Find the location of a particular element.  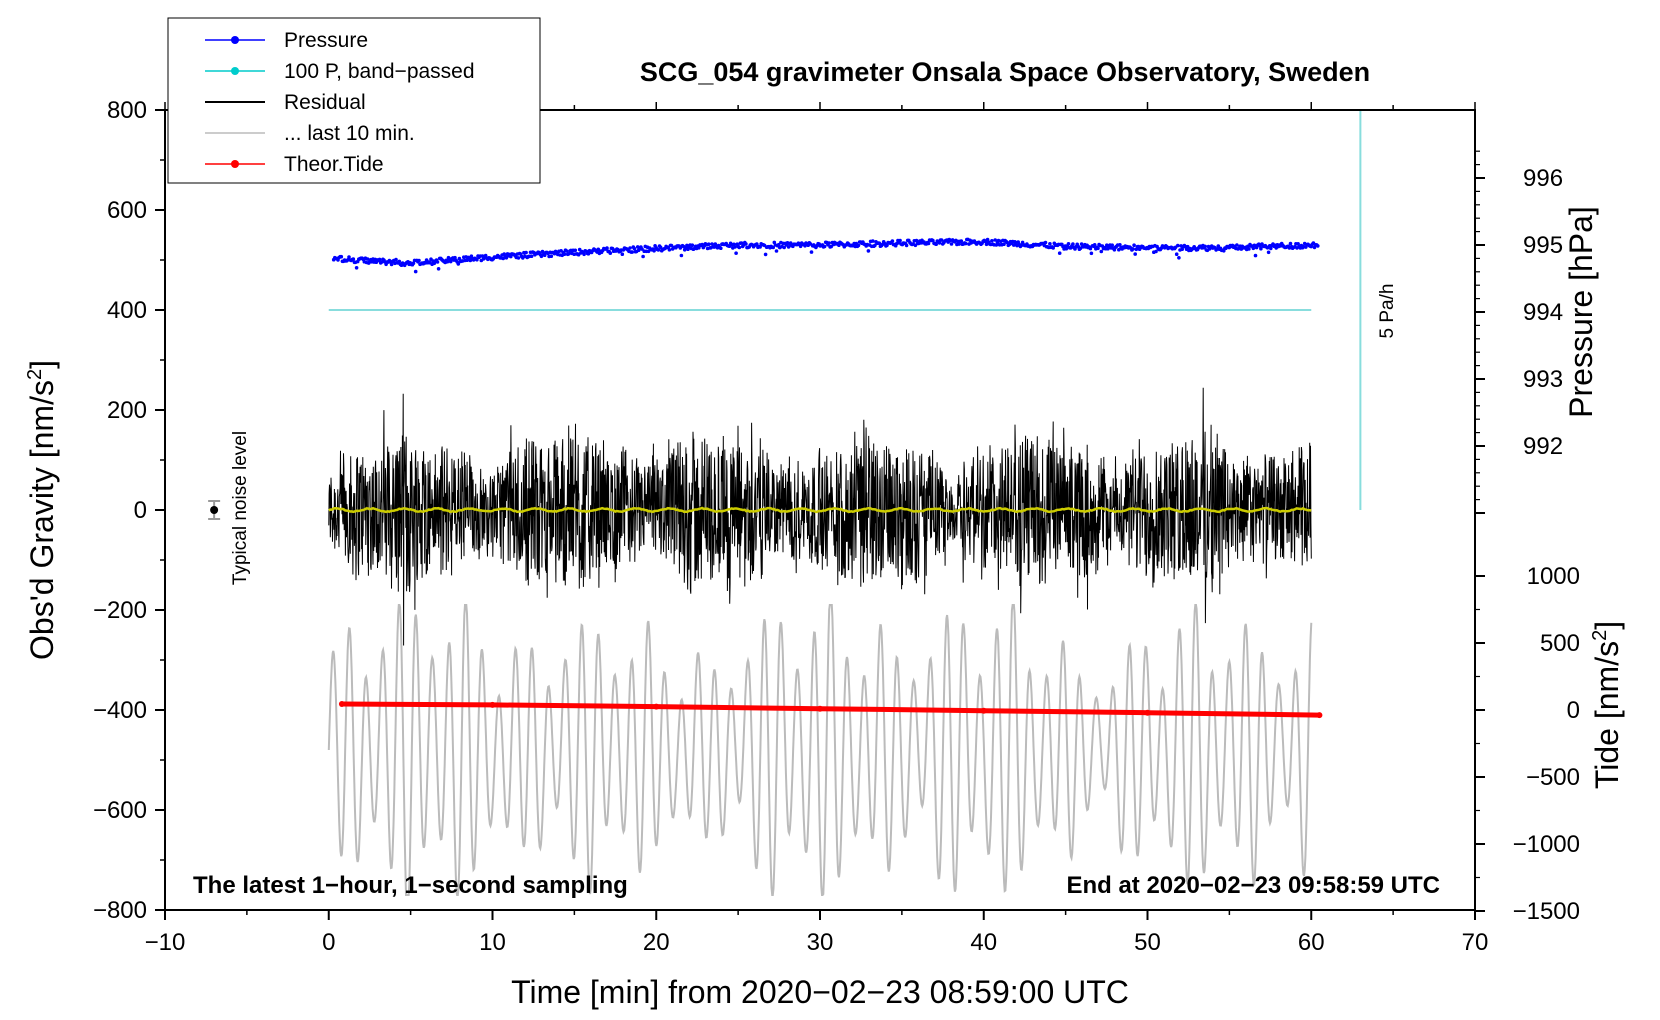

noise-annotation: Typical noise level is located at coordinates (240, 508).